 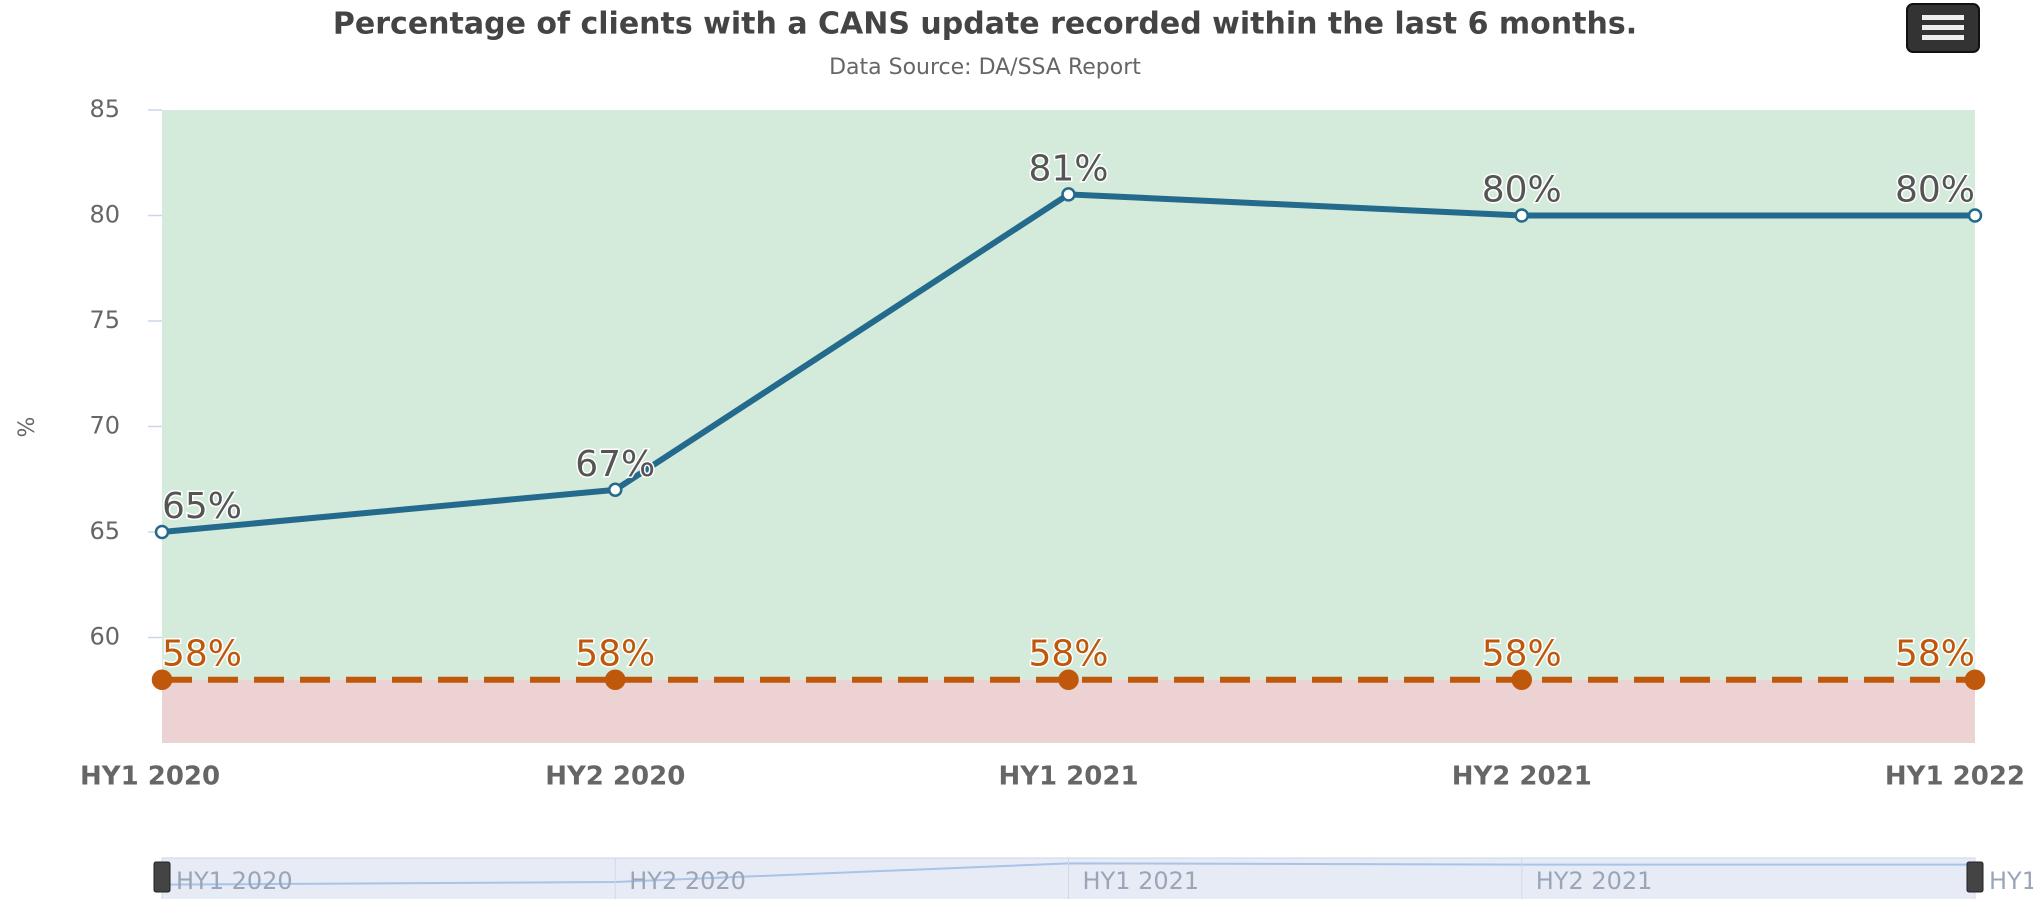 I want to click on y-tick-label: 60, so click(x=104, y=637).